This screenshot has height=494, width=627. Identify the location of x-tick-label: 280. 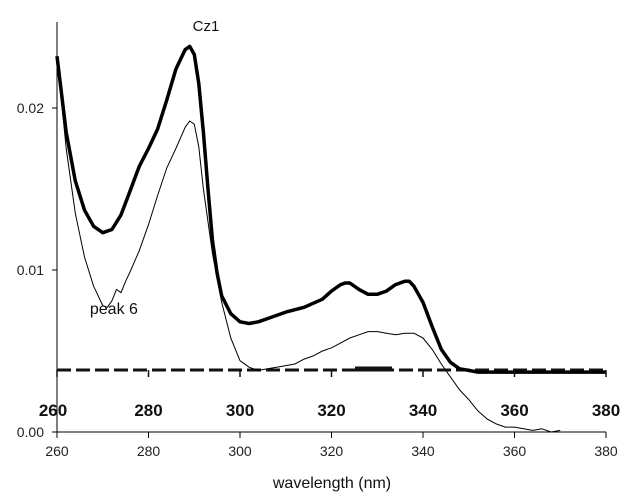
(149, 451).